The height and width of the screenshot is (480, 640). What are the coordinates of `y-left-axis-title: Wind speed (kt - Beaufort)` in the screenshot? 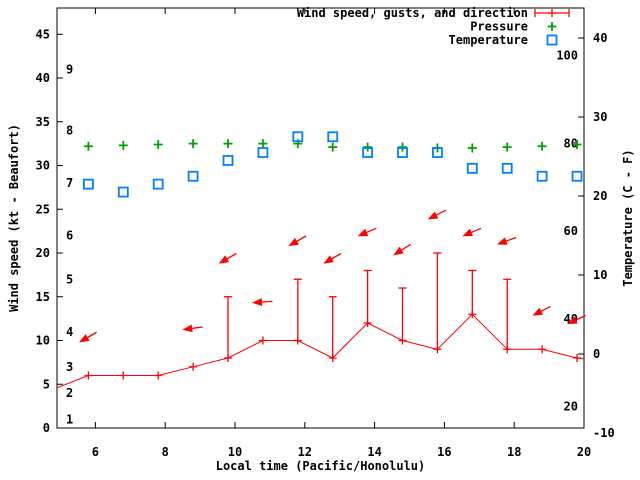 It's located at (14, 218).